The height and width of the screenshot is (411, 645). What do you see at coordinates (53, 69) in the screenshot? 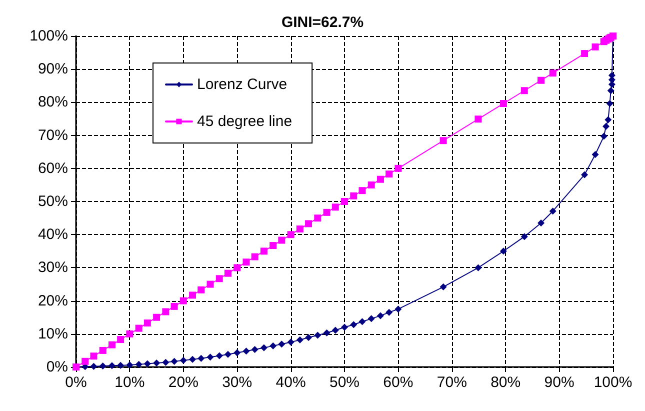
I see `y-tick-label: 90%` at bounding box center [53, 69].